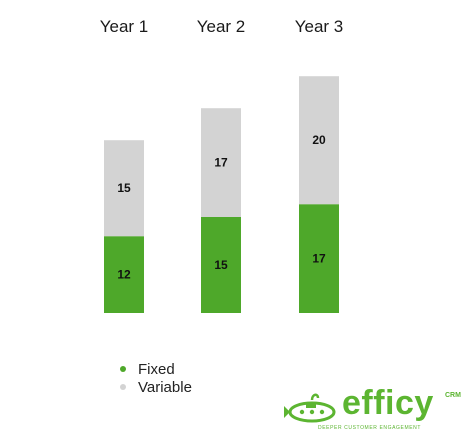 This screenshot has width=466, height=433. I want to click on legend-label-fixed: Fixed, so click(156, 369).